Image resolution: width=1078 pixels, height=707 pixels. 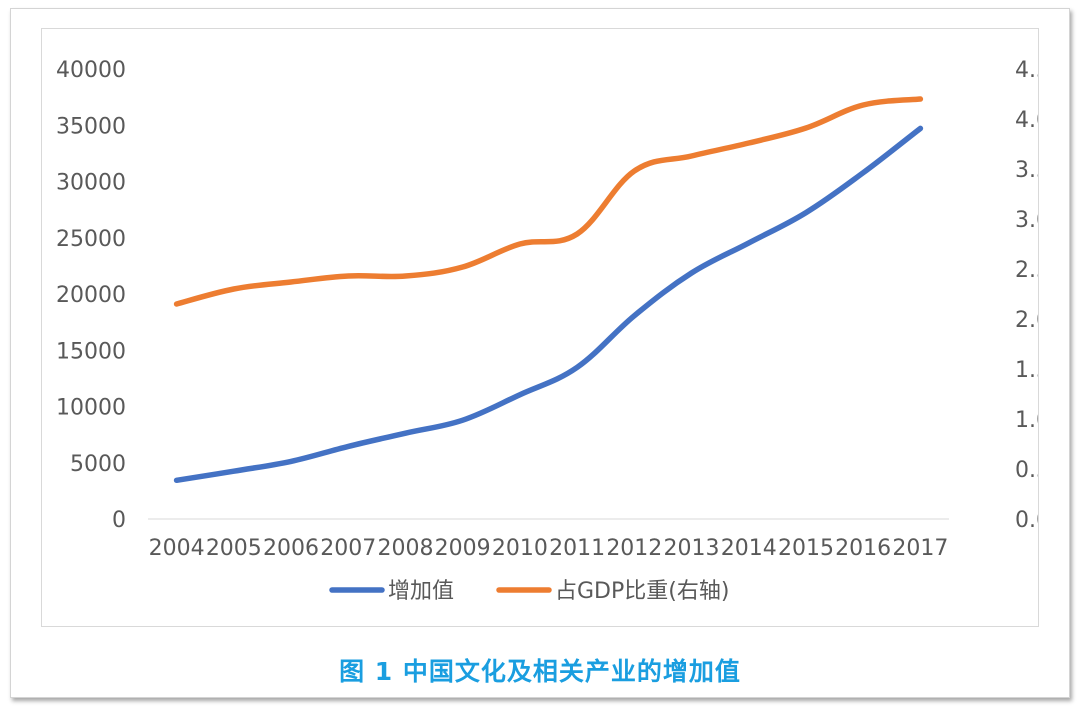 I want to click on left-tick-label: 15000, so click(x=91, y=351).